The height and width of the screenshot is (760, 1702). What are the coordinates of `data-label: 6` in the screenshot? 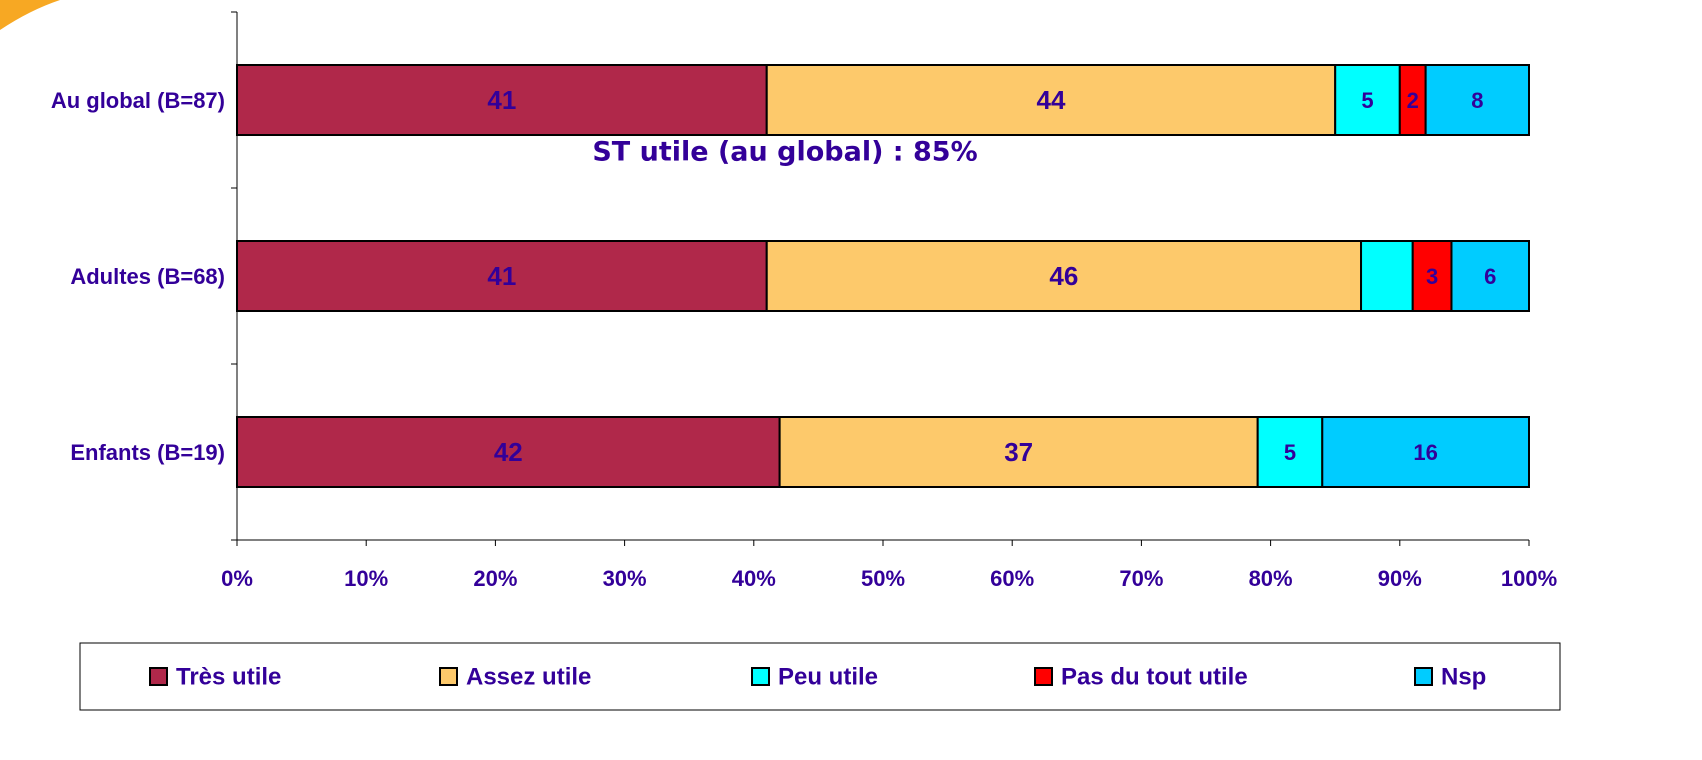 It's located at (1490, 276).